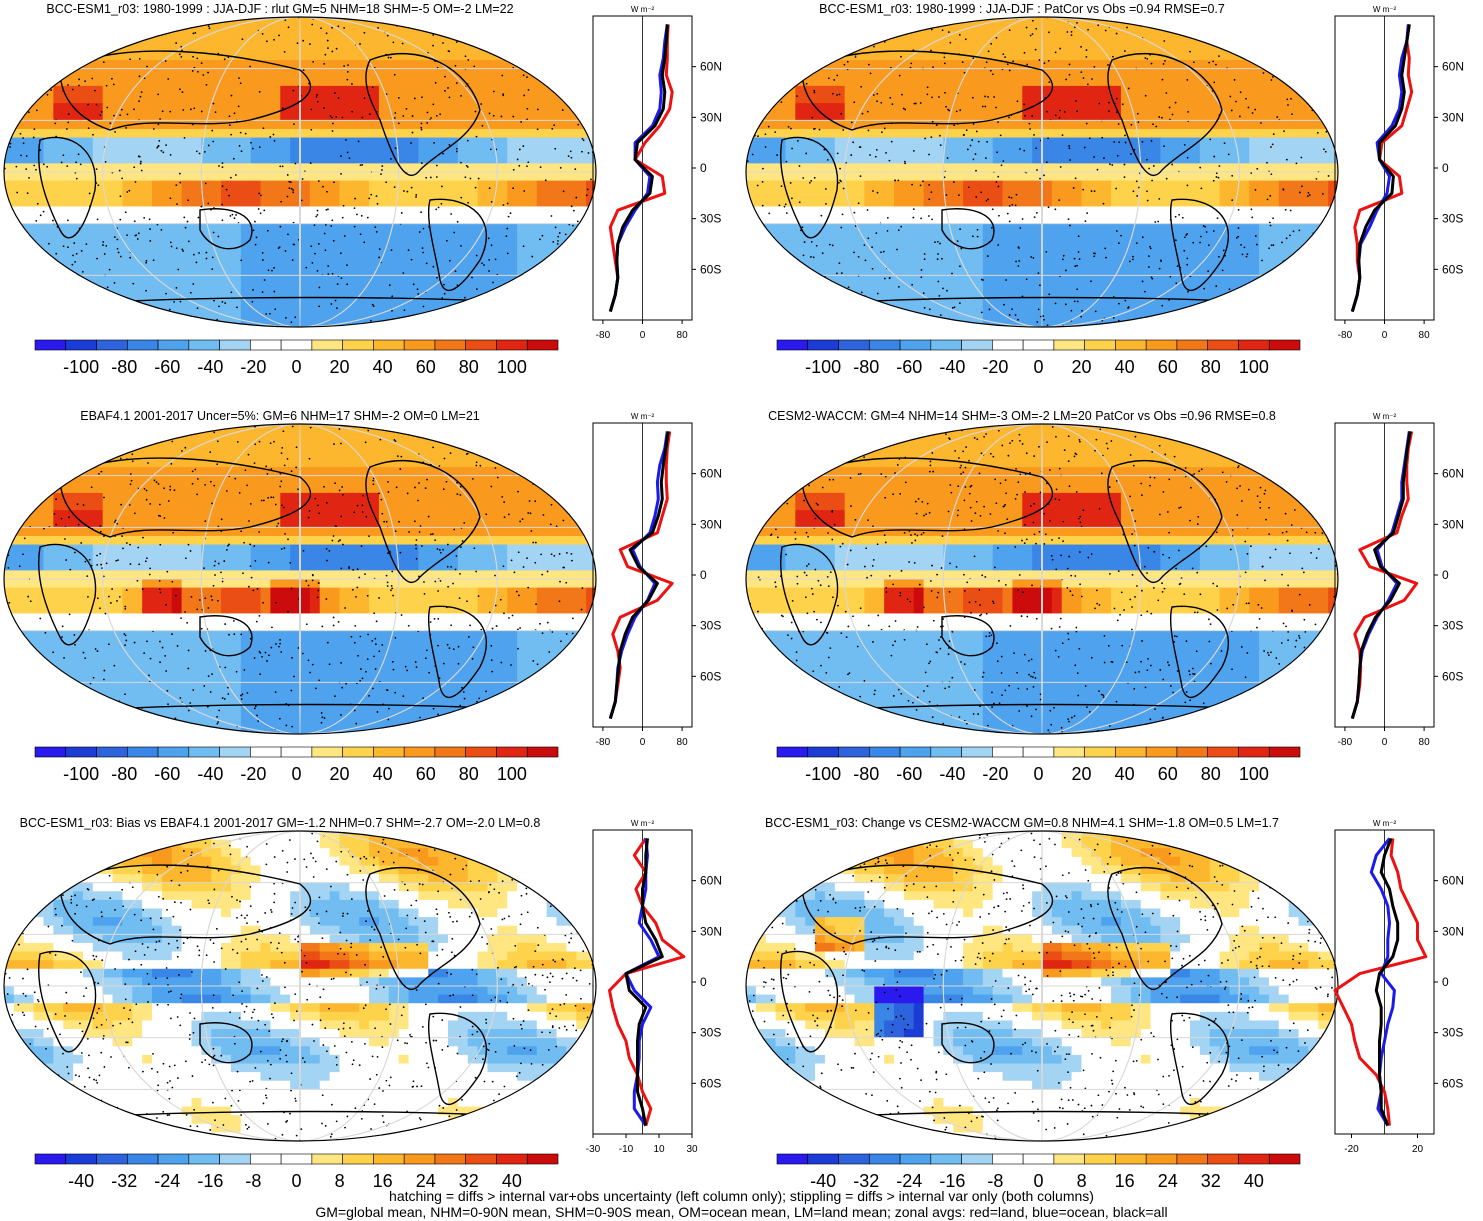 Image resolution: width=1483 pixels, height=1221 pixels. What do you see at coordinates (426, 1181) in the screenshot?
I see `colorbar-tick-label: 24` at bounding box center [426, 1181].